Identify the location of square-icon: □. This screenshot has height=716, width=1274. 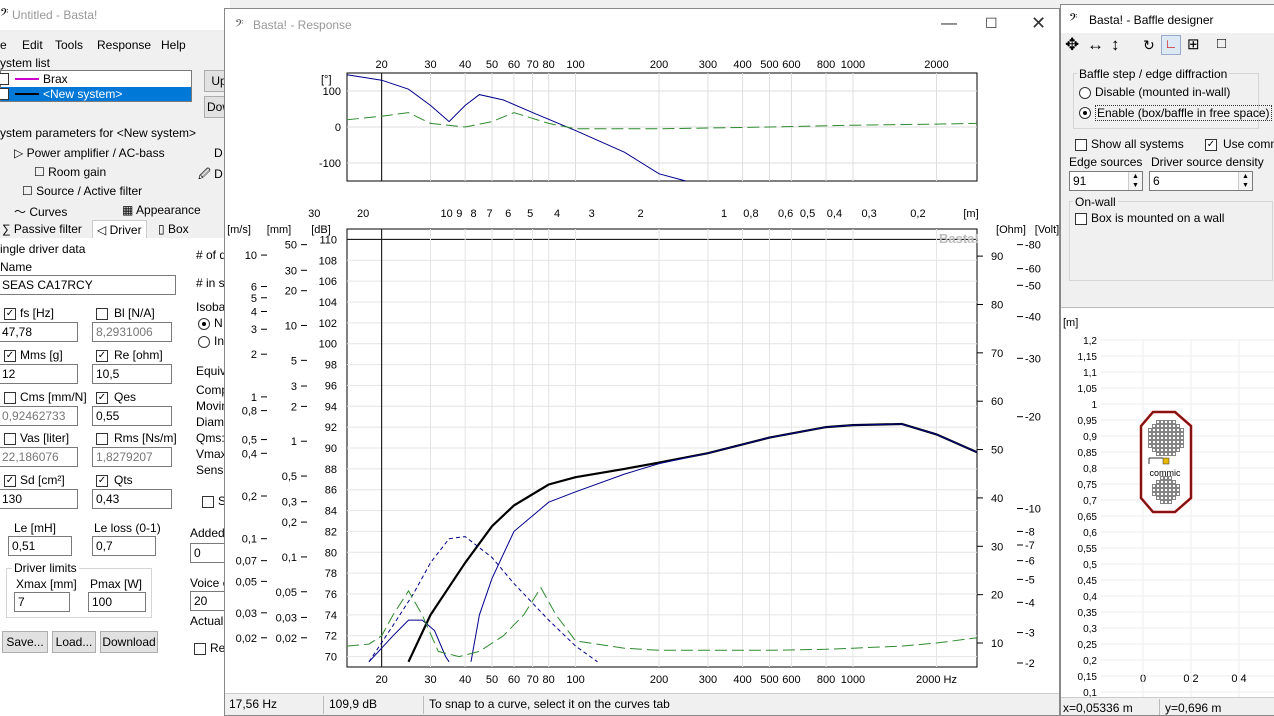
(1222, 43).